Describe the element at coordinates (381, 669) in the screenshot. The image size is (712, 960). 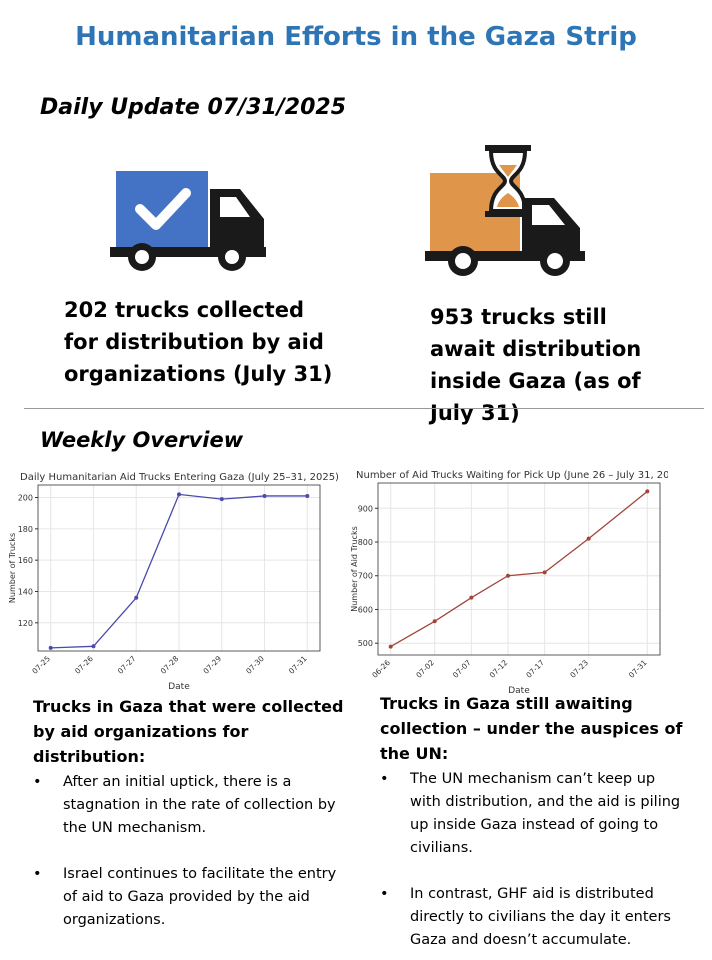
I see `x-tick-label: 06-26` at that location.